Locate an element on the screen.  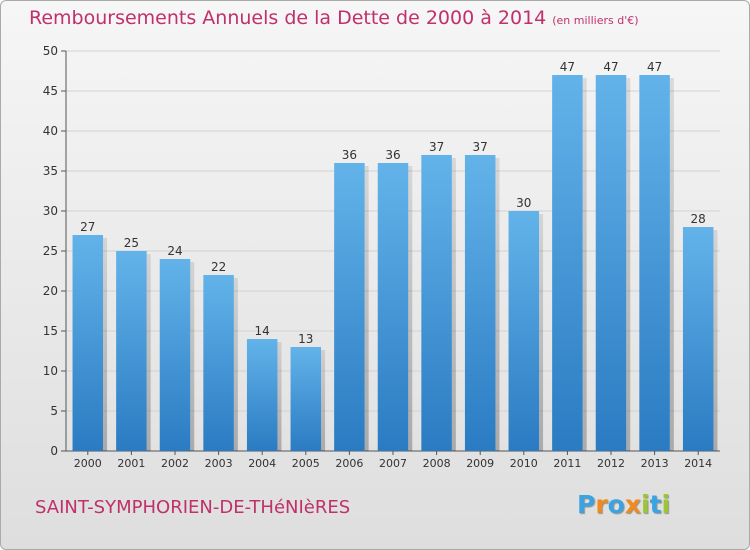
x-tick-label: 2009 is located at coordinates (480, 463).